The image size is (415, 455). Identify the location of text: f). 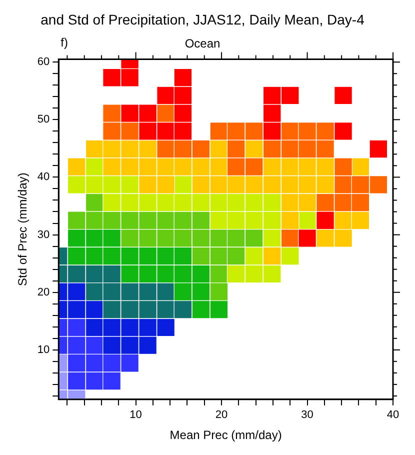
(64, 43).